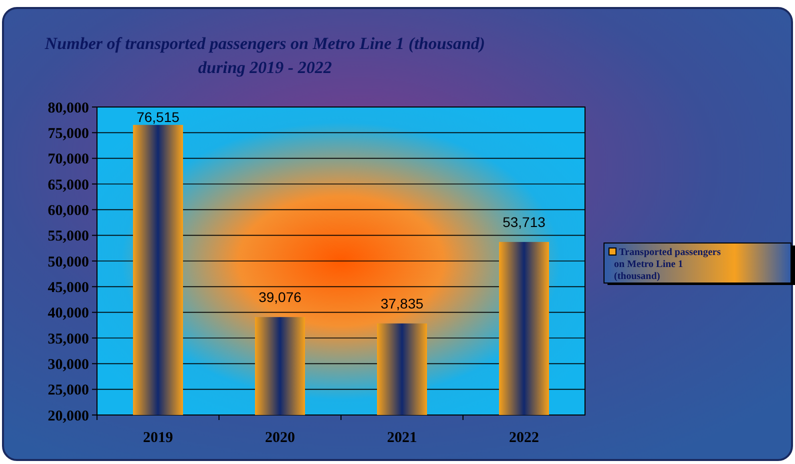 The height and width of the screenshot is (464, 795). Describe the element at coordinates (280, 297) in the screenshot. I see `data-label: 39,076` at that location.